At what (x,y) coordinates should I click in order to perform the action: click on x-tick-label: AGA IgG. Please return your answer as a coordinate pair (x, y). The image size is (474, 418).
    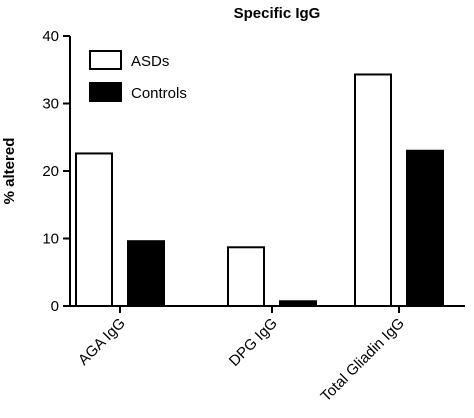
    Looking at the image, I should click on (102, 342).